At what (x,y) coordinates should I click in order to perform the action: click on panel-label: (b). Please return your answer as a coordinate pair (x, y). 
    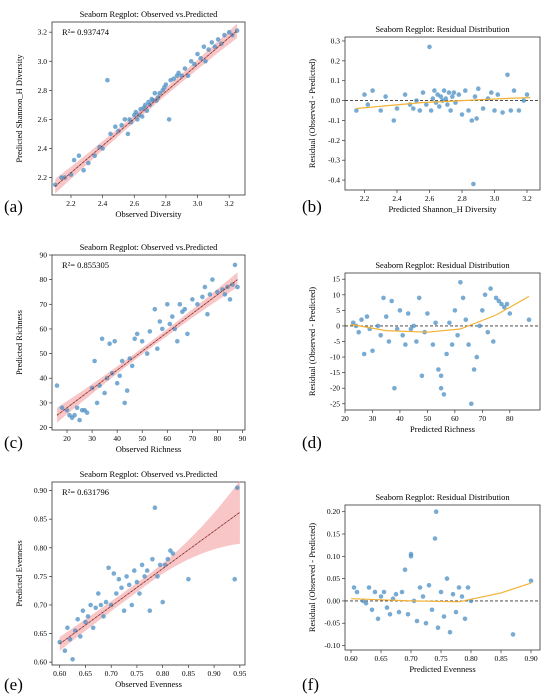
    Looking at the image, I should click on (312, 206).